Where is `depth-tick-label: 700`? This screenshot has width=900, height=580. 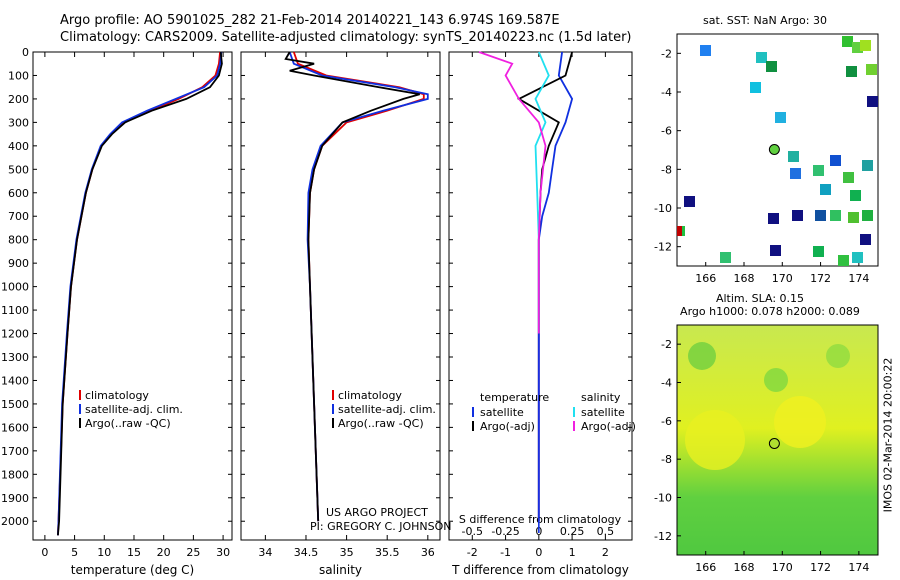
depth-tick-label: 700 is located at coordinates (18, 216).